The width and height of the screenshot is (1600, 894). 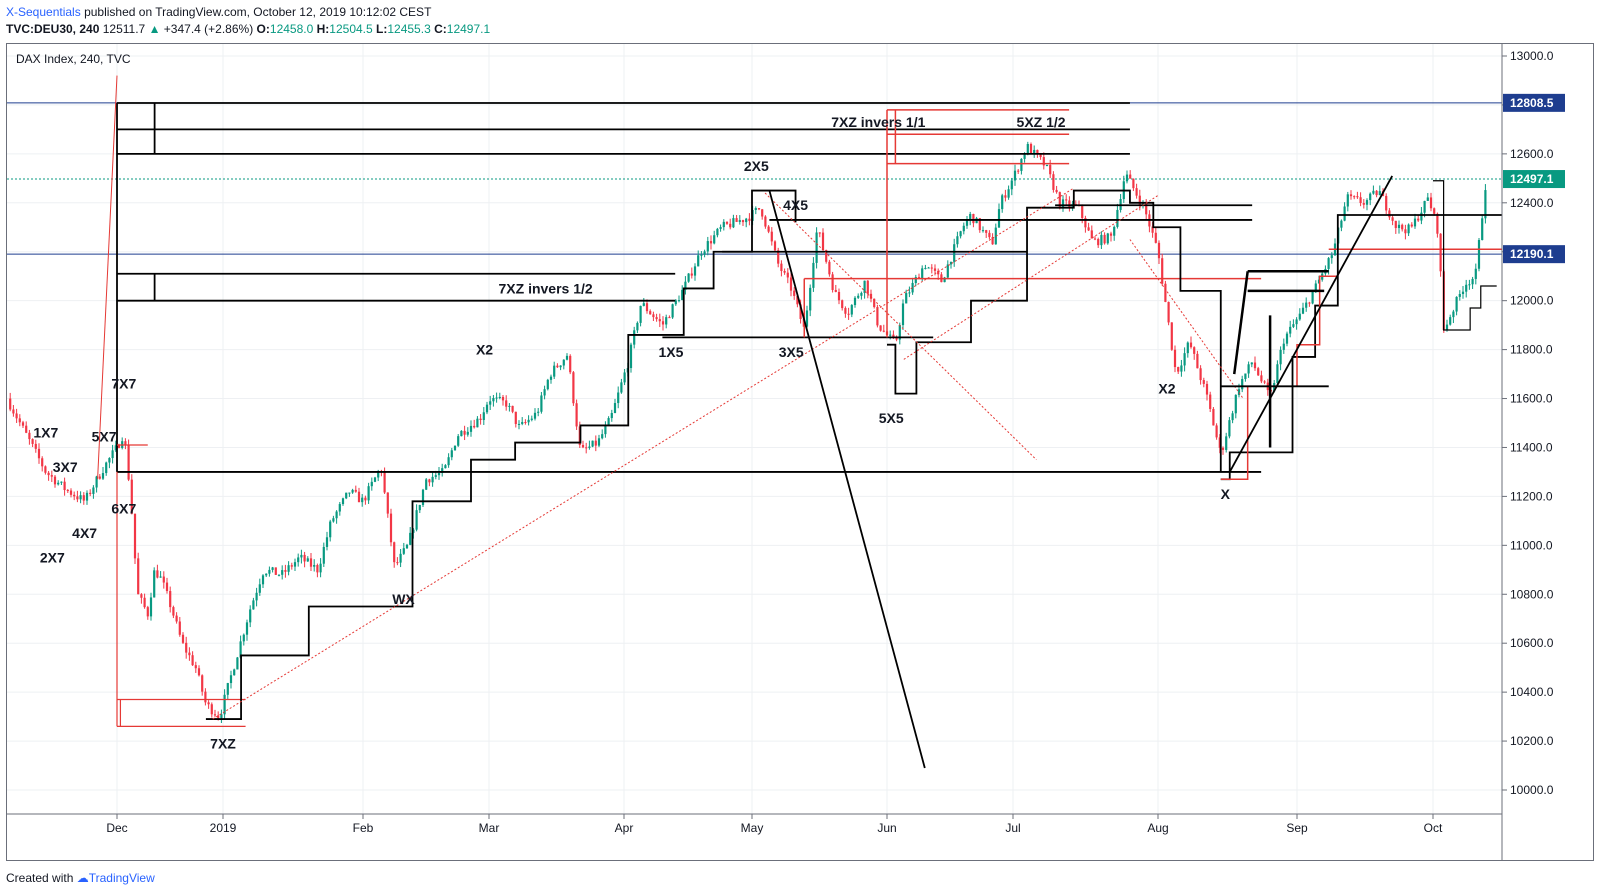 I want to click on price-mark-badge, so click(x=1534, y=102).